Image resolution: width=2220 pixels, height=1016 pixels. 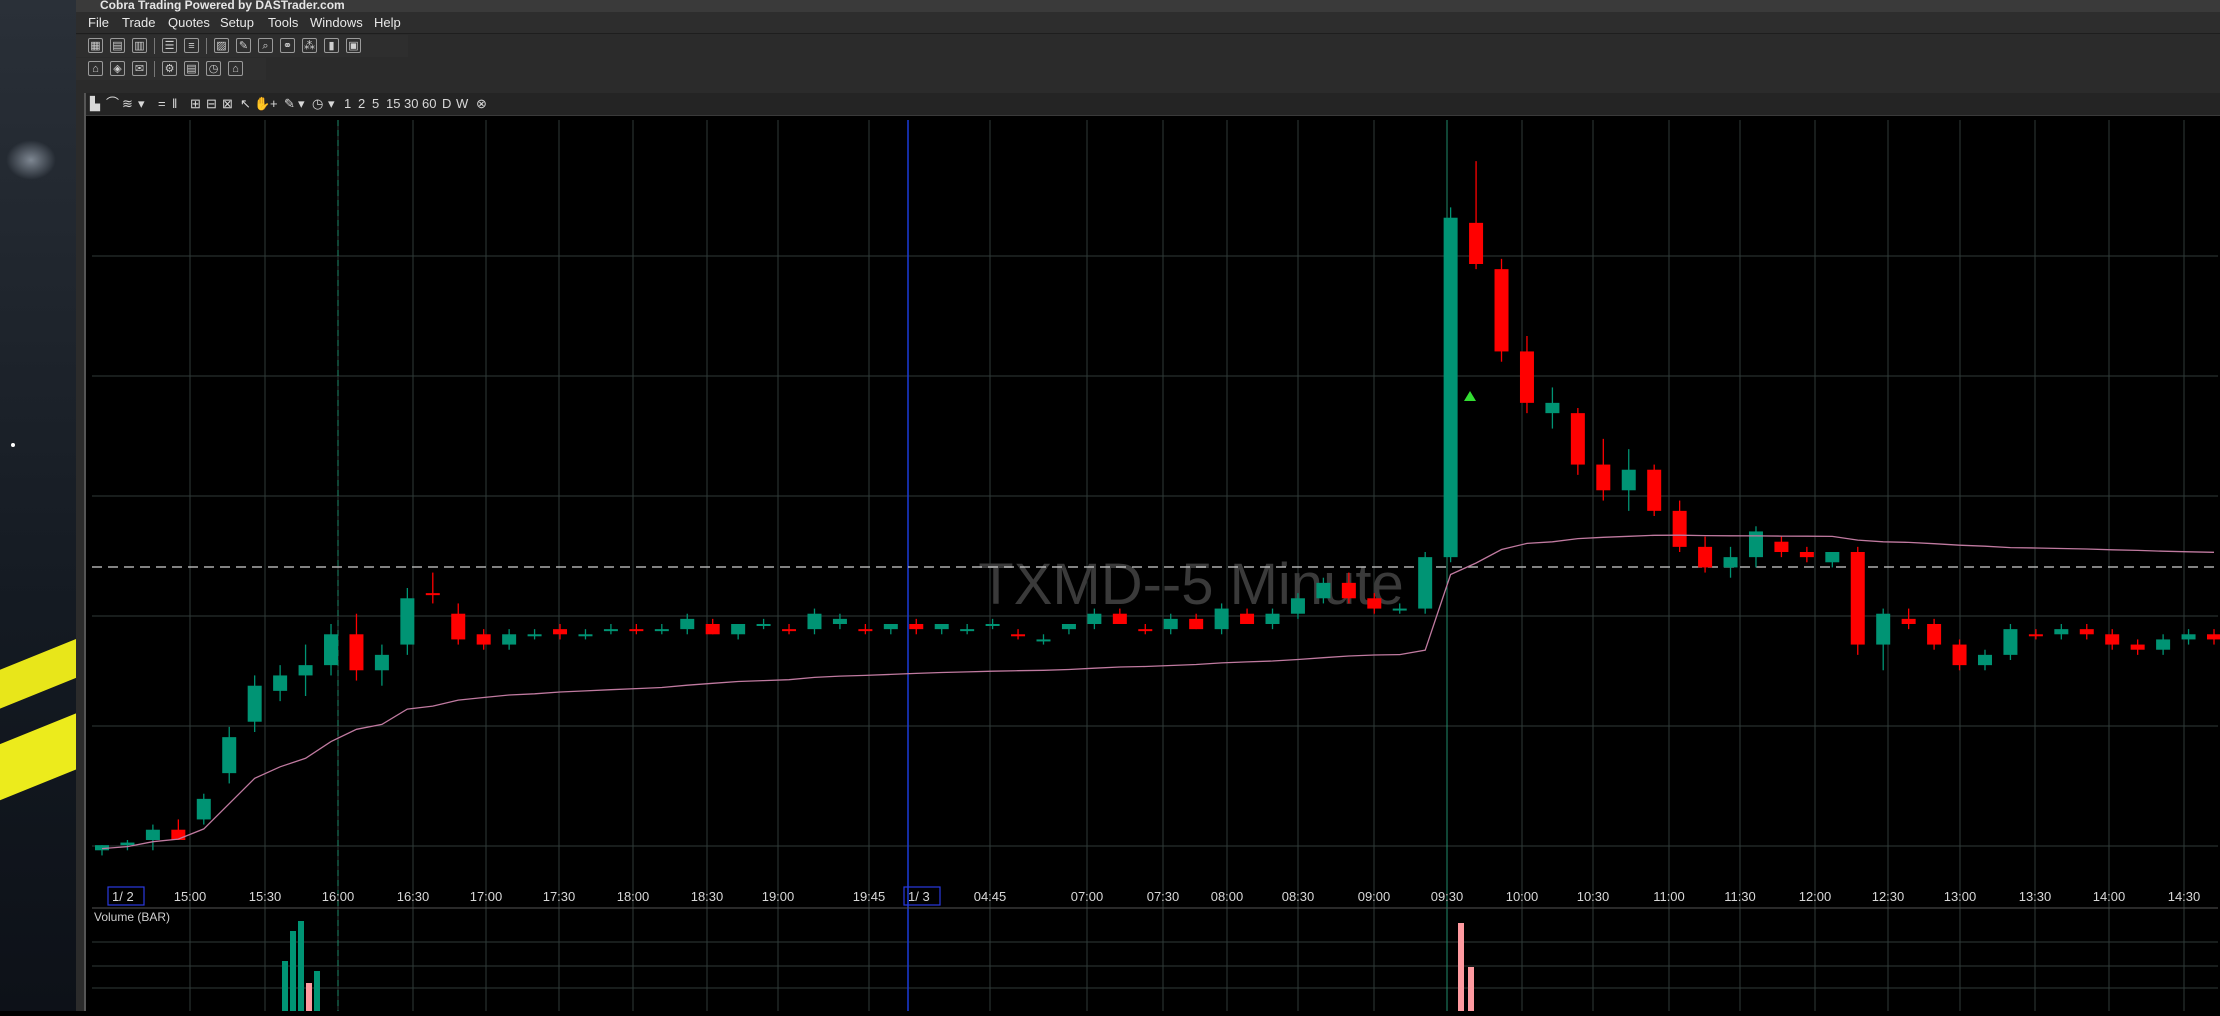 I want to click on link-icon: ⚭, so click(x=287, y=45).